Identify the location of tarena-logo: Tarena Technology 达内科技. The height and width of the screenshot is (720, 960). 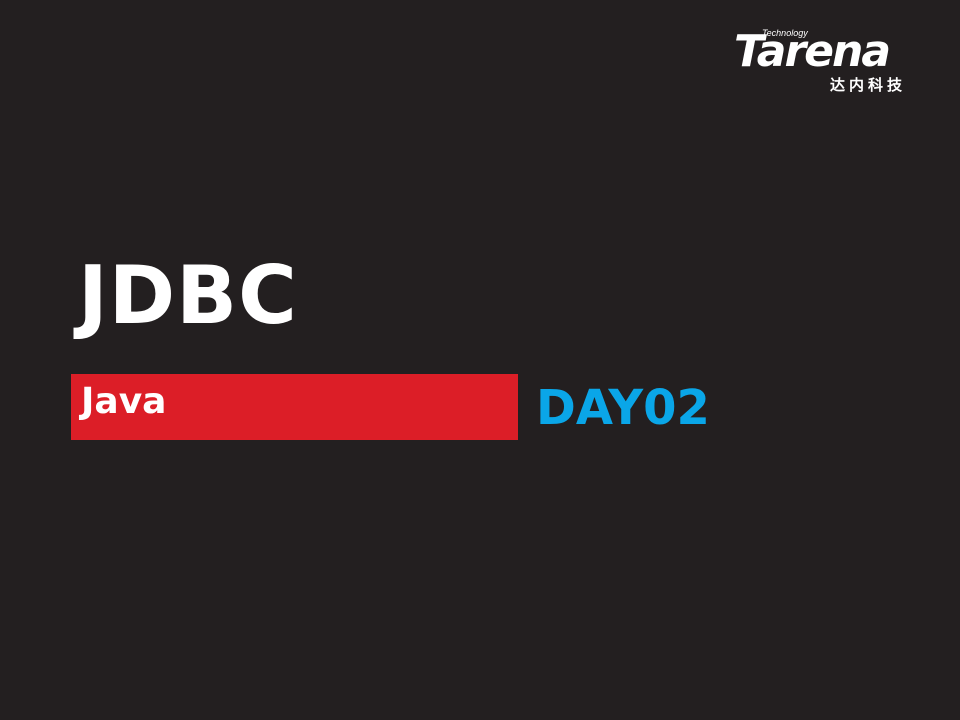
(832, 62).